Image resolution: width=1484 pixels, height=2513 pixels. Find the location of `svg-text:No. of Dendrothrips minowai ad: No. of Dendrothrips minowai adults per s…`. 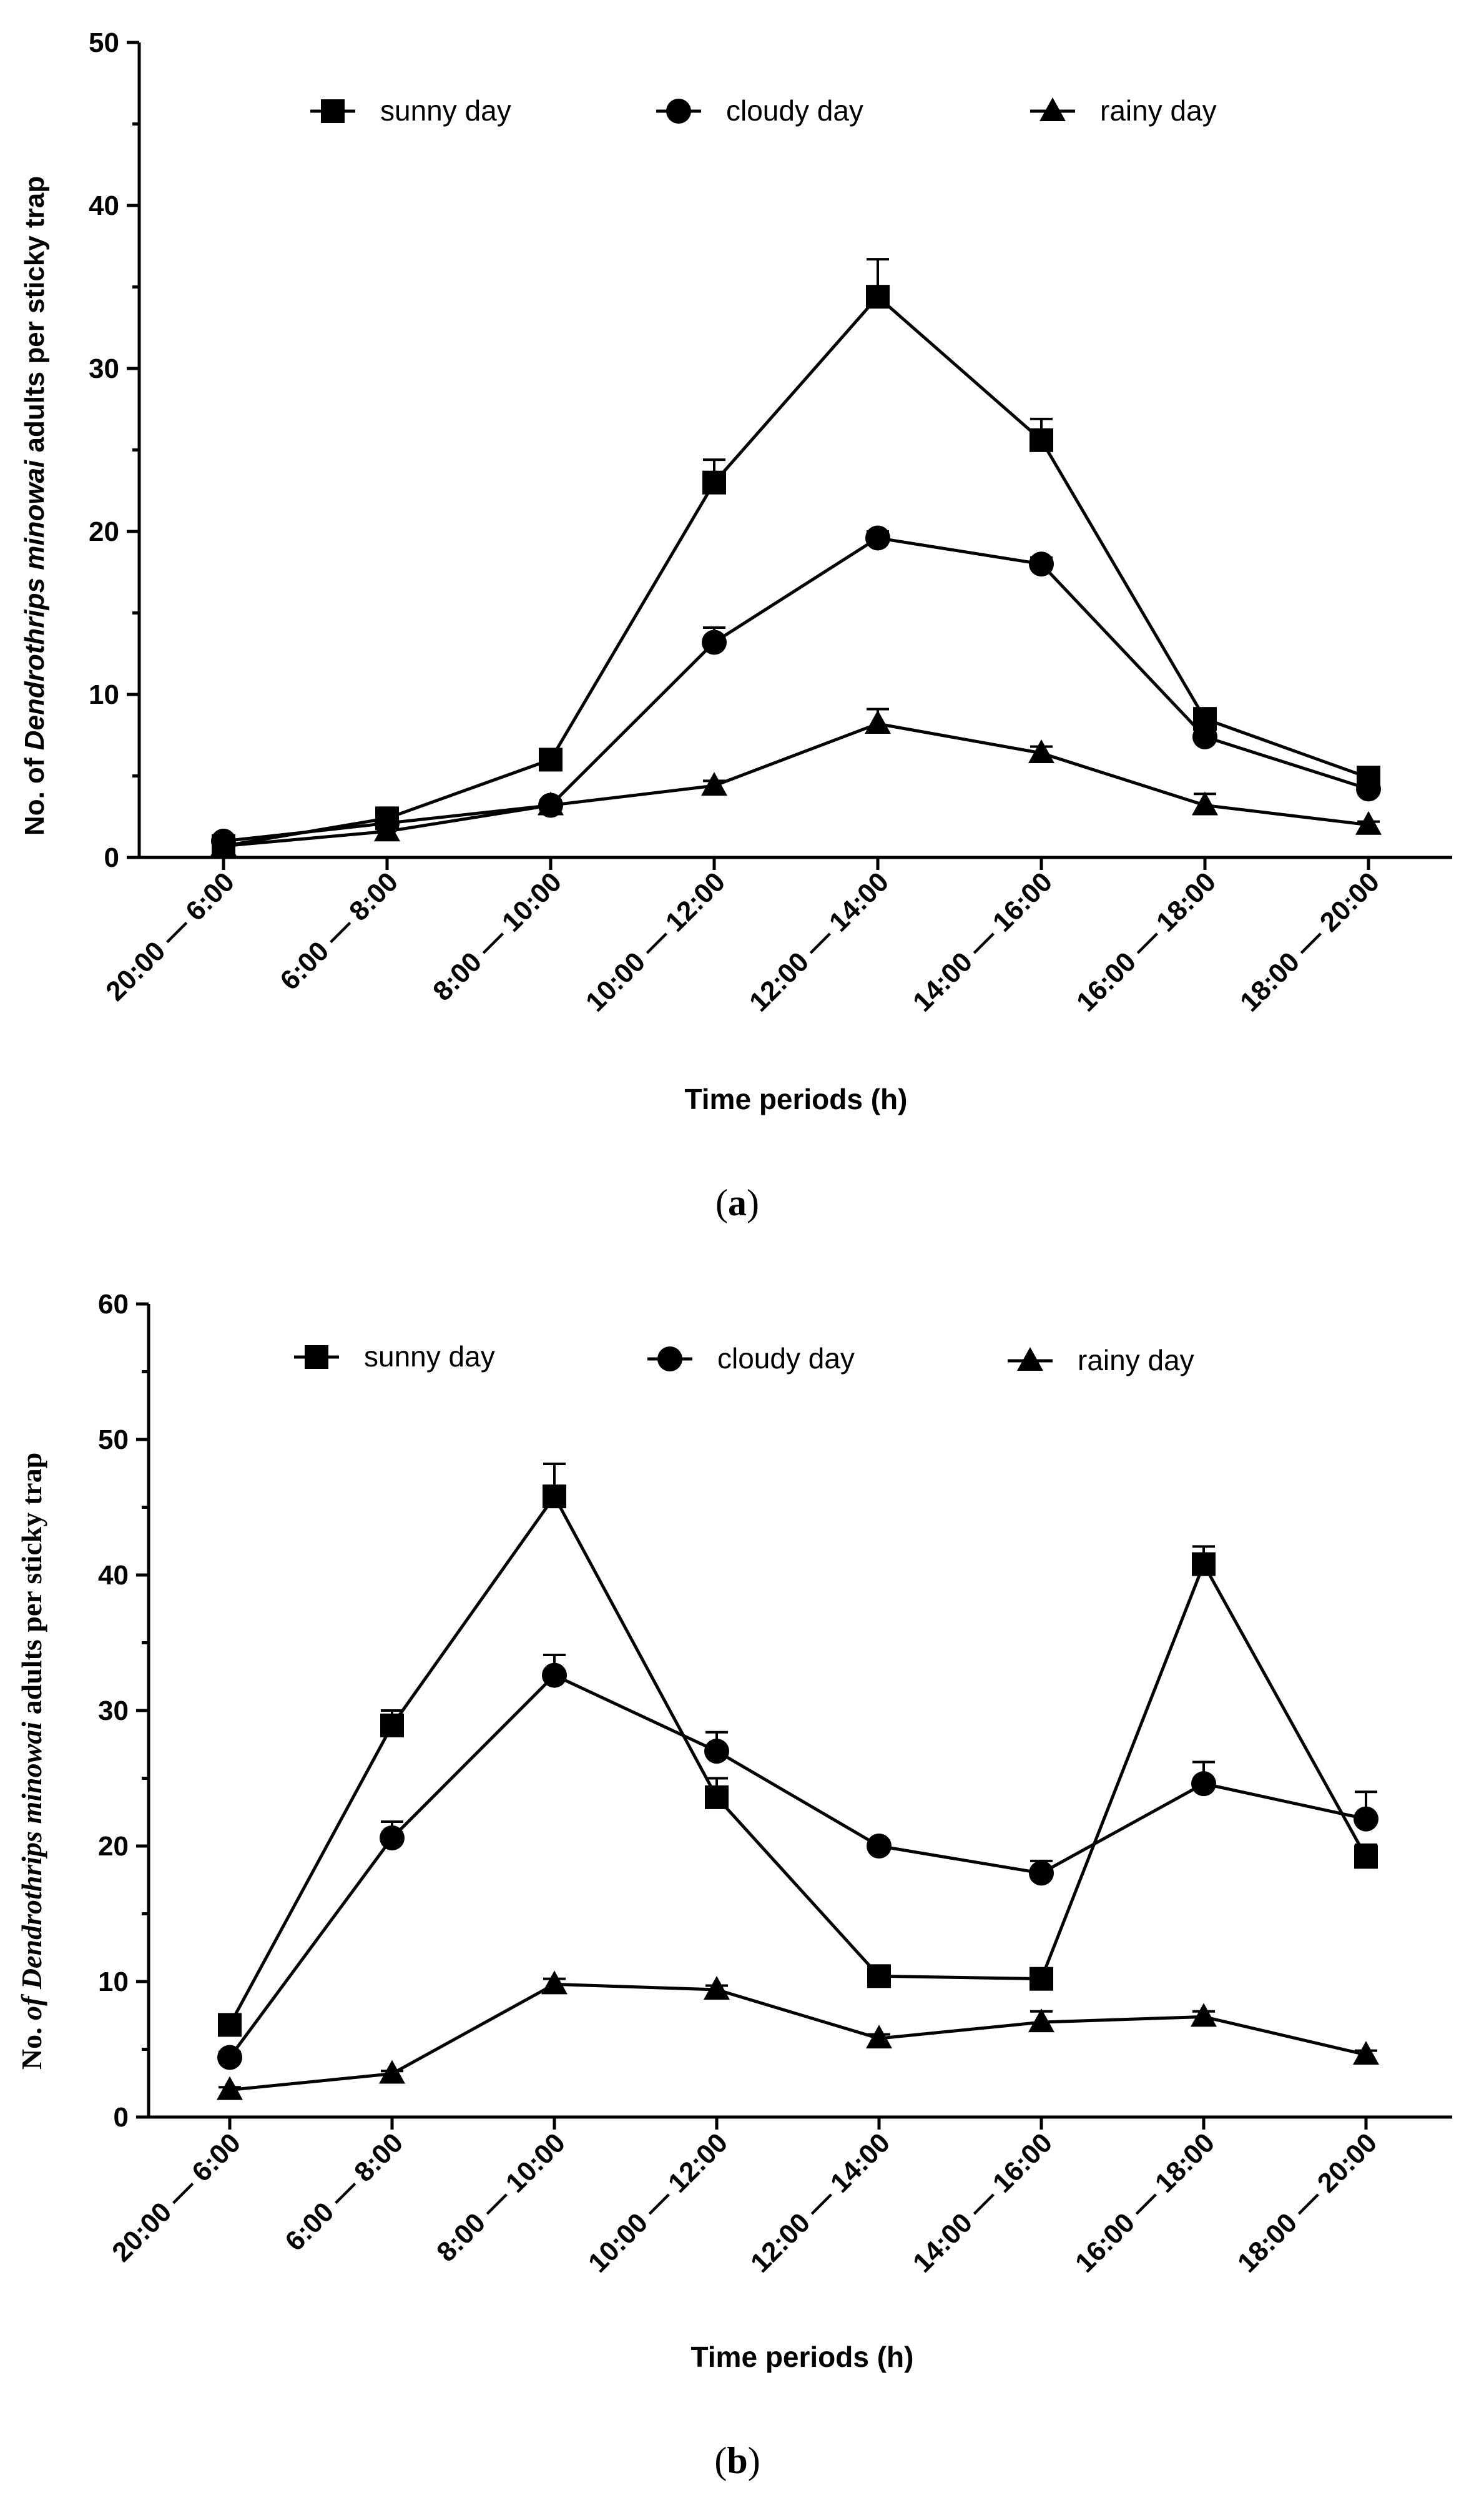

svg-text:No. of Dendrothrips minowai ad: No. of Dendrothrips minowai adults per s… is located at coordinates (31, 1762).